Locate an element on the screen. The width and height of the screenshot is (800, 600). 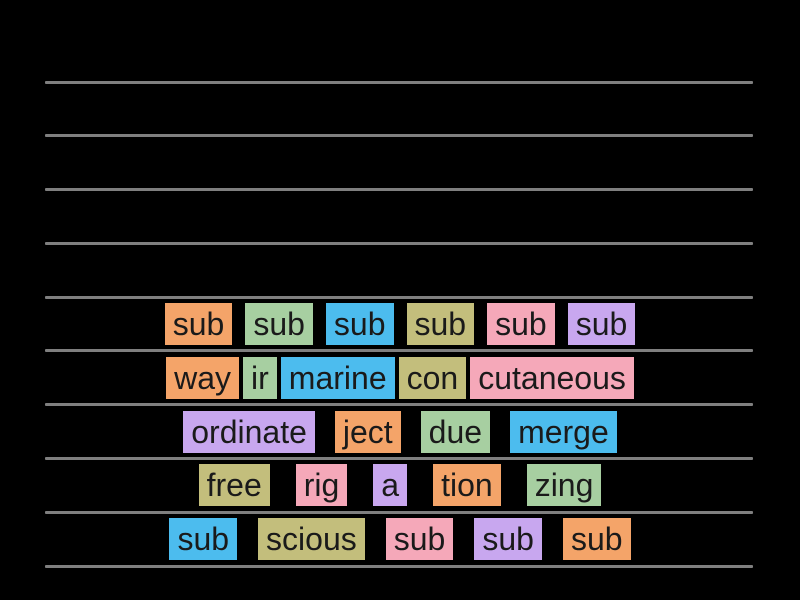
tile-row-1: sub sub sub sub sub sub is located at coordinates (400, 324).